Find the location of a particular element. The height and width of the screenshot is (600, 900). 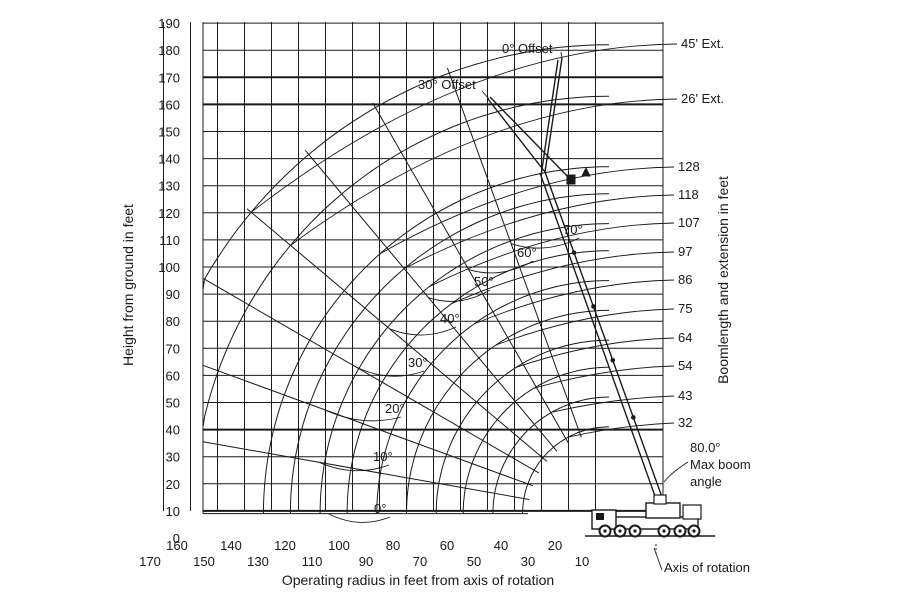

x-tick-label: 110 is located at coordinates (312, 561).